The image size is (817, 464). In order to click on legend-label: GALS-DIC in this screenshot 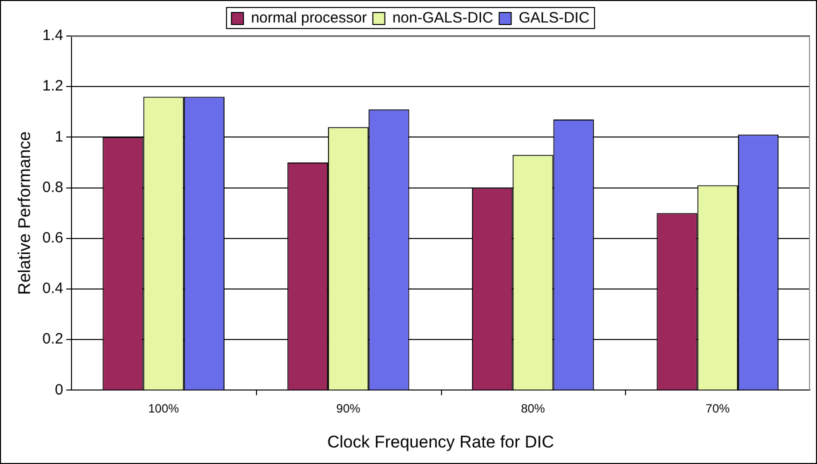, I will do `click(554, 18)`.